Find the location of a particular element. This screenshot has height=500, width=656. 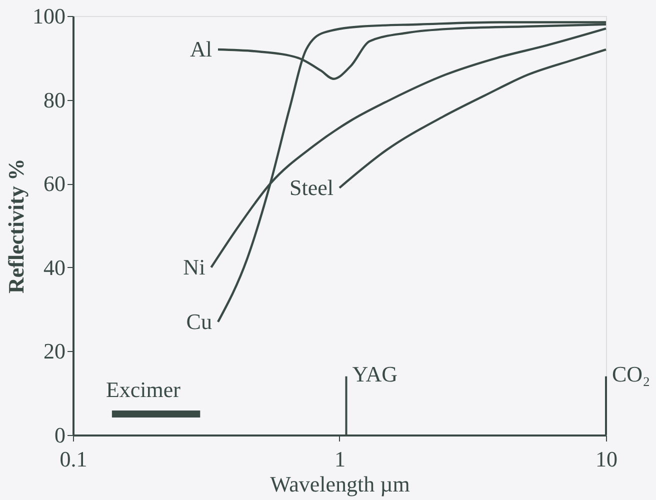

series-label: Al is located at coordinates (201, 49).